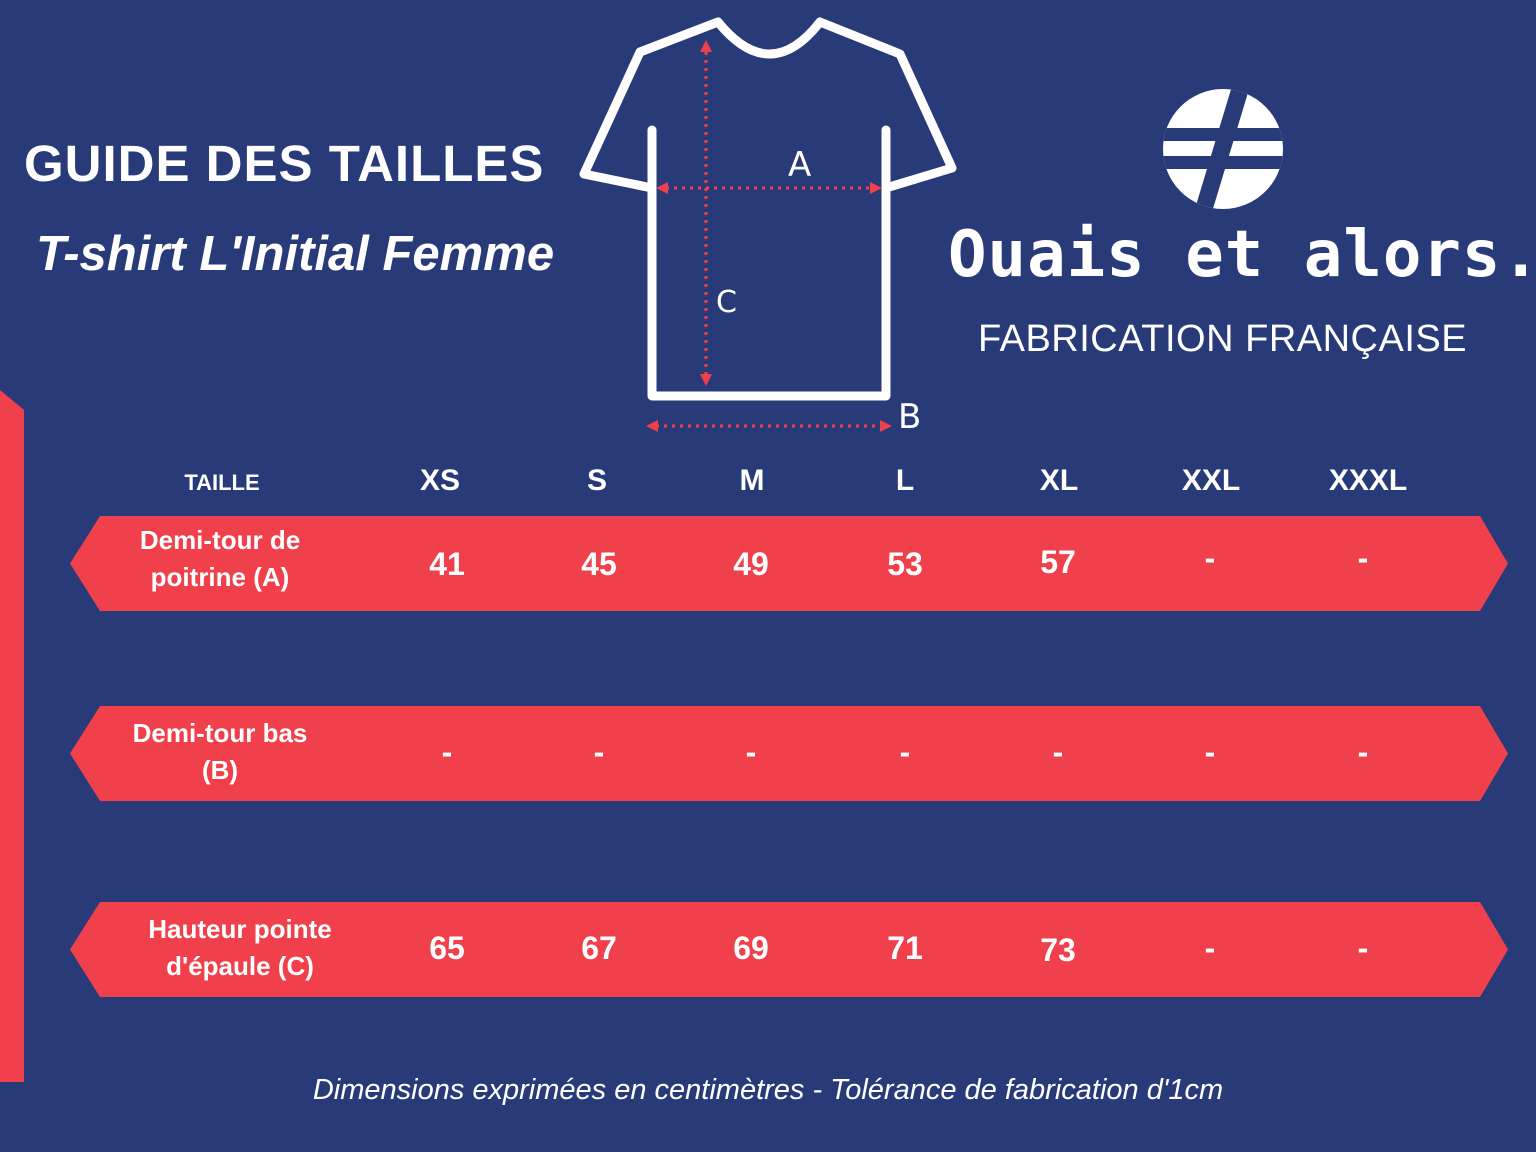  I want to click on table-cell: 45, so click(599, 564).